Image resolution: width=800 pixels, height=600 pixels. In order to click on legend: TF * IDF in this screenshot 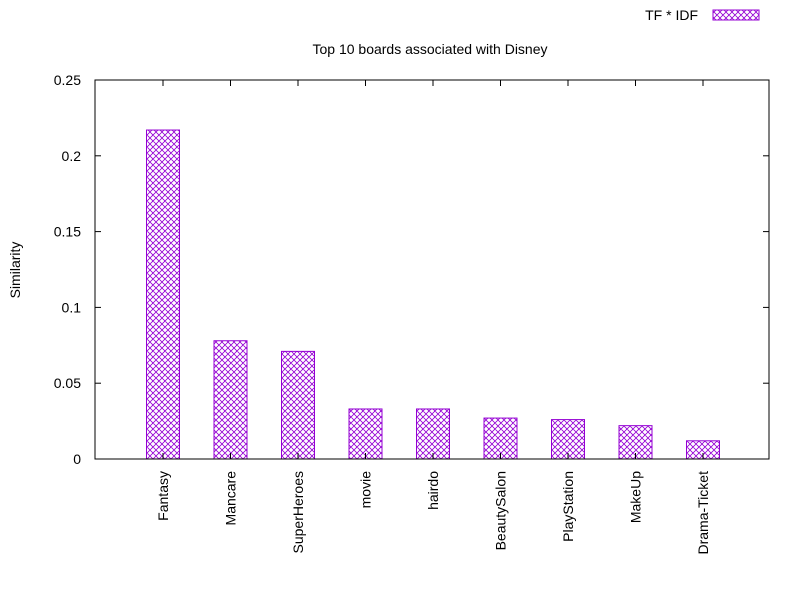, I will do `click(702, 15)`.